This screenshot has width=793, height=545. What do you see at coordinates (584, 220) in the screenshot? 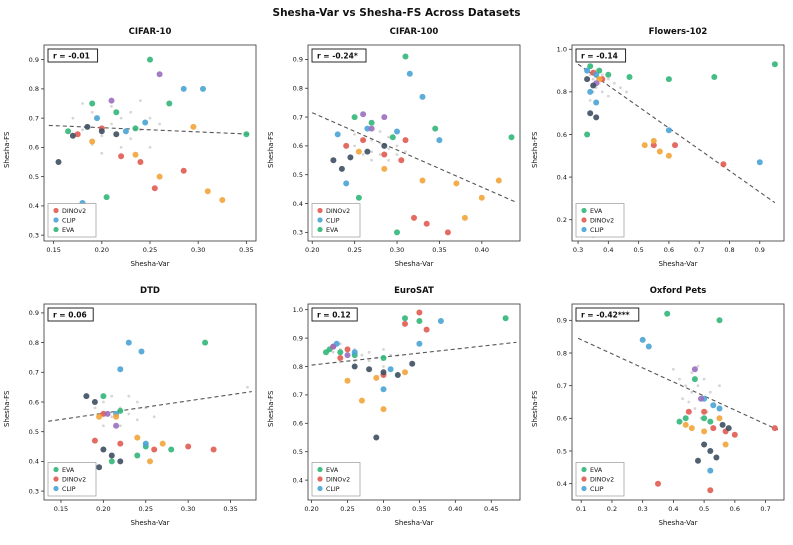
I see `legend-marker-dinov2` at bounding box center [584, 220].